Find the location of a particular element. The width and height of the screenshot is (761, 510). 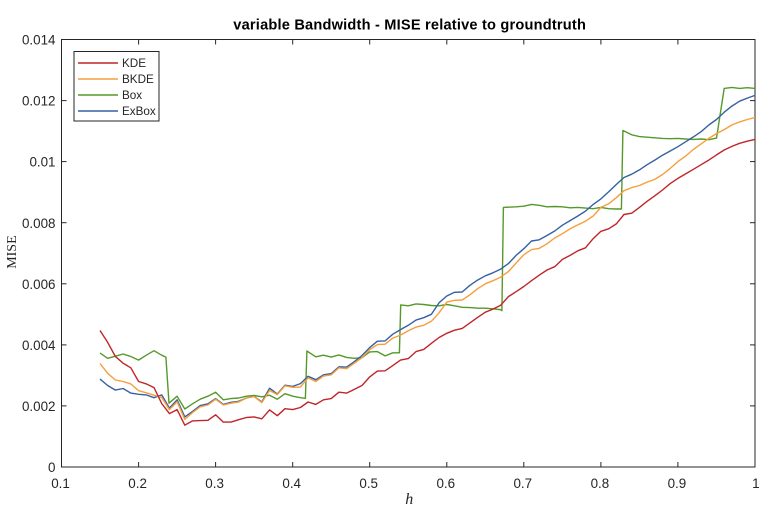

svg-text: 0.002 is located at coordinates (39, 406).